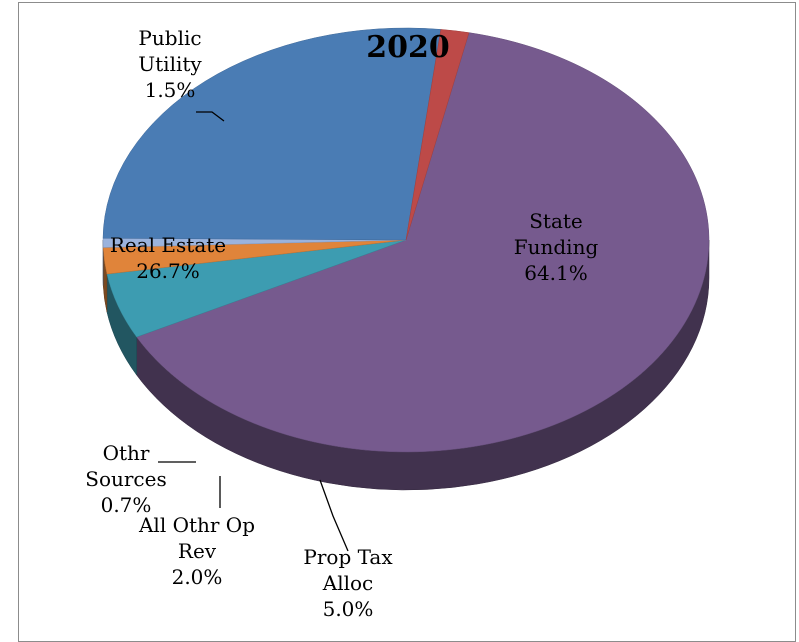  I want to click on value-label: 1.5%, so click(170, 90).